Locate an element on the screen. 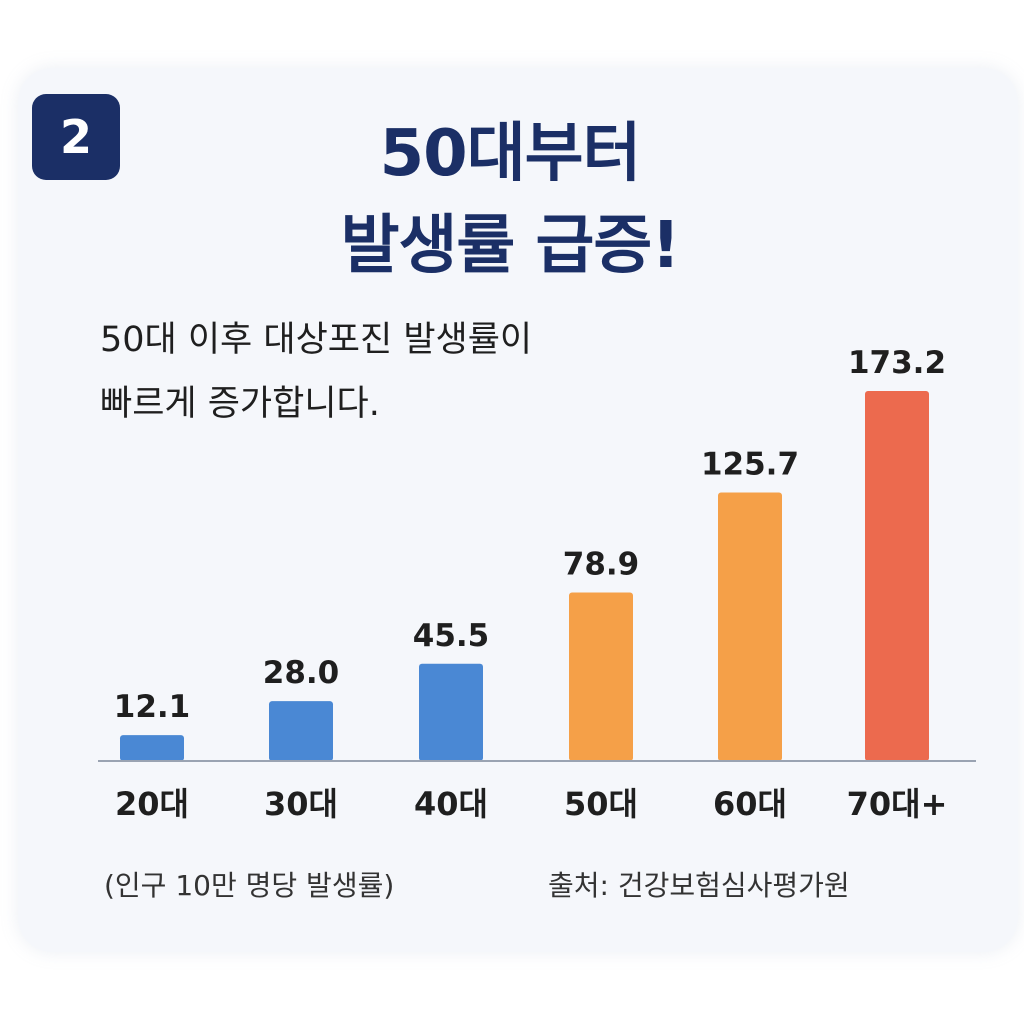 Image resolution: width=1024 pixels, height=1024 pixels. bar-value-label-1: 12.1 is located at coordinates (152, 707).